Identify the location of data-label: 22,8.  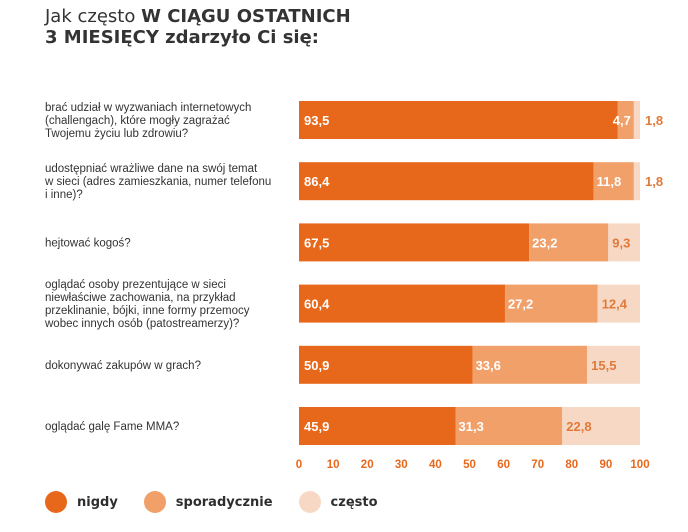
(578, 426).